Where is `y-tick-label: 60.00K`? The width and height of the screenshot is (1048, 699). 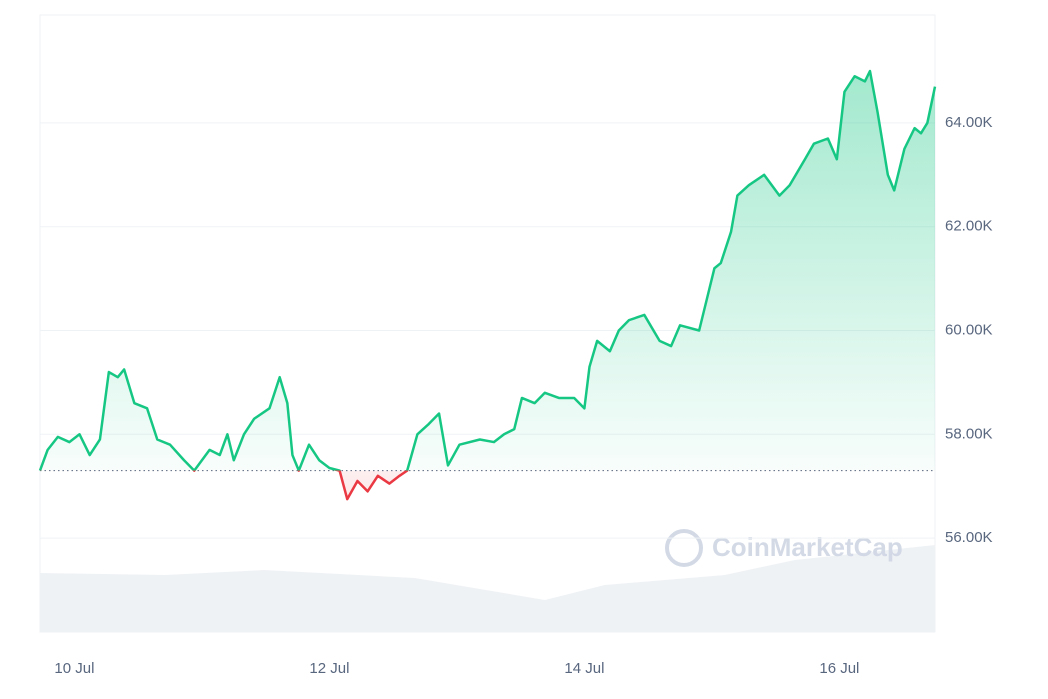 y-tick-label: 60.00K is located at coordinates (969, 329).